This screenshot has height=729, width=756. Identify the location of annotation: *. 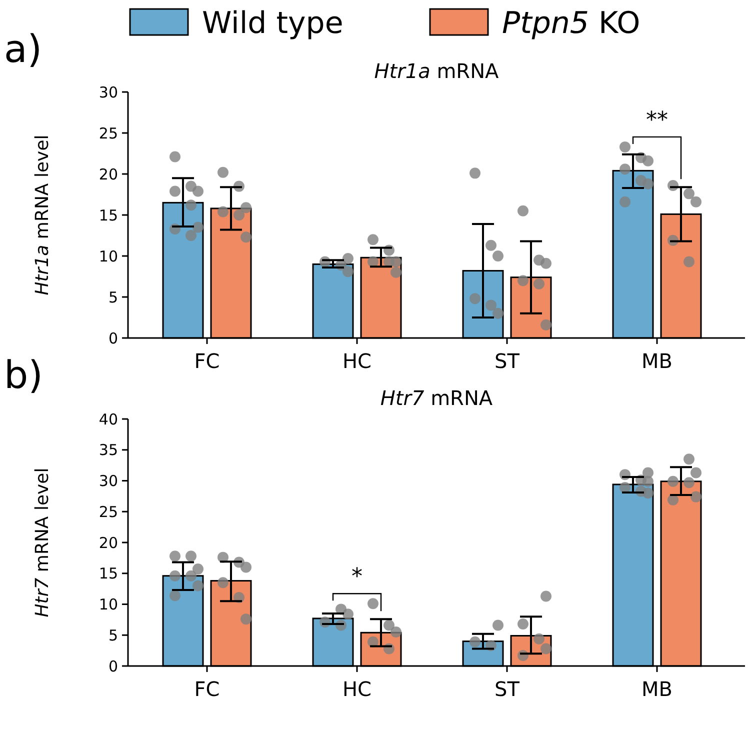
(357, 577).